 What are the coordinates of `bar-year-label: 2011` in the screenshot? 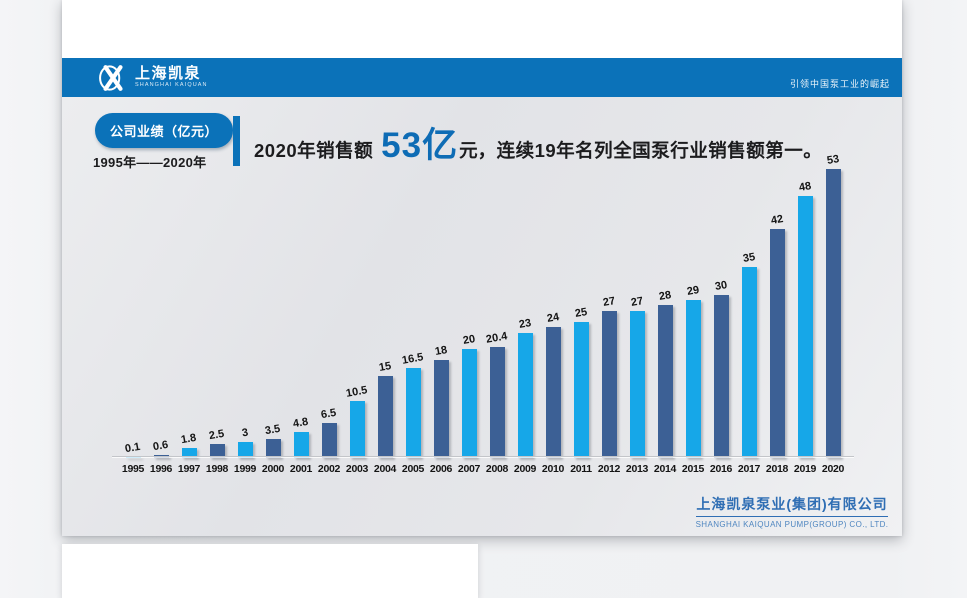 It's located at (581, 469).